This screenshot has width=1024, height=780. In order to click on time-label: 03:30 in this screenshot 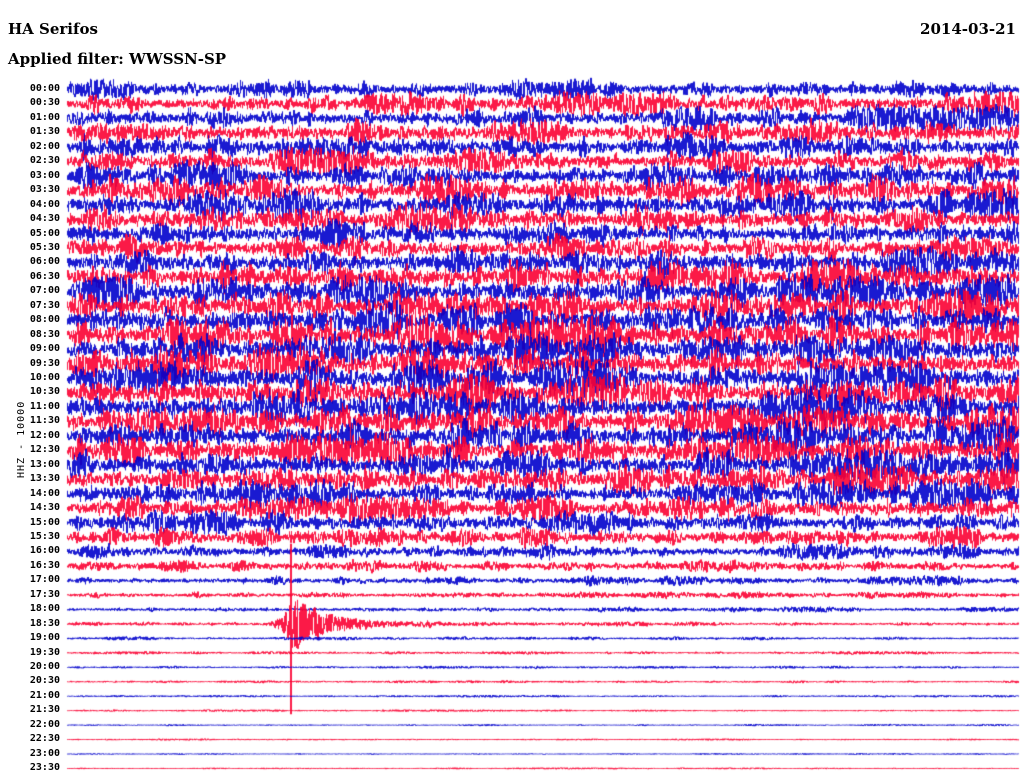, I will do `click(44, 190)`.